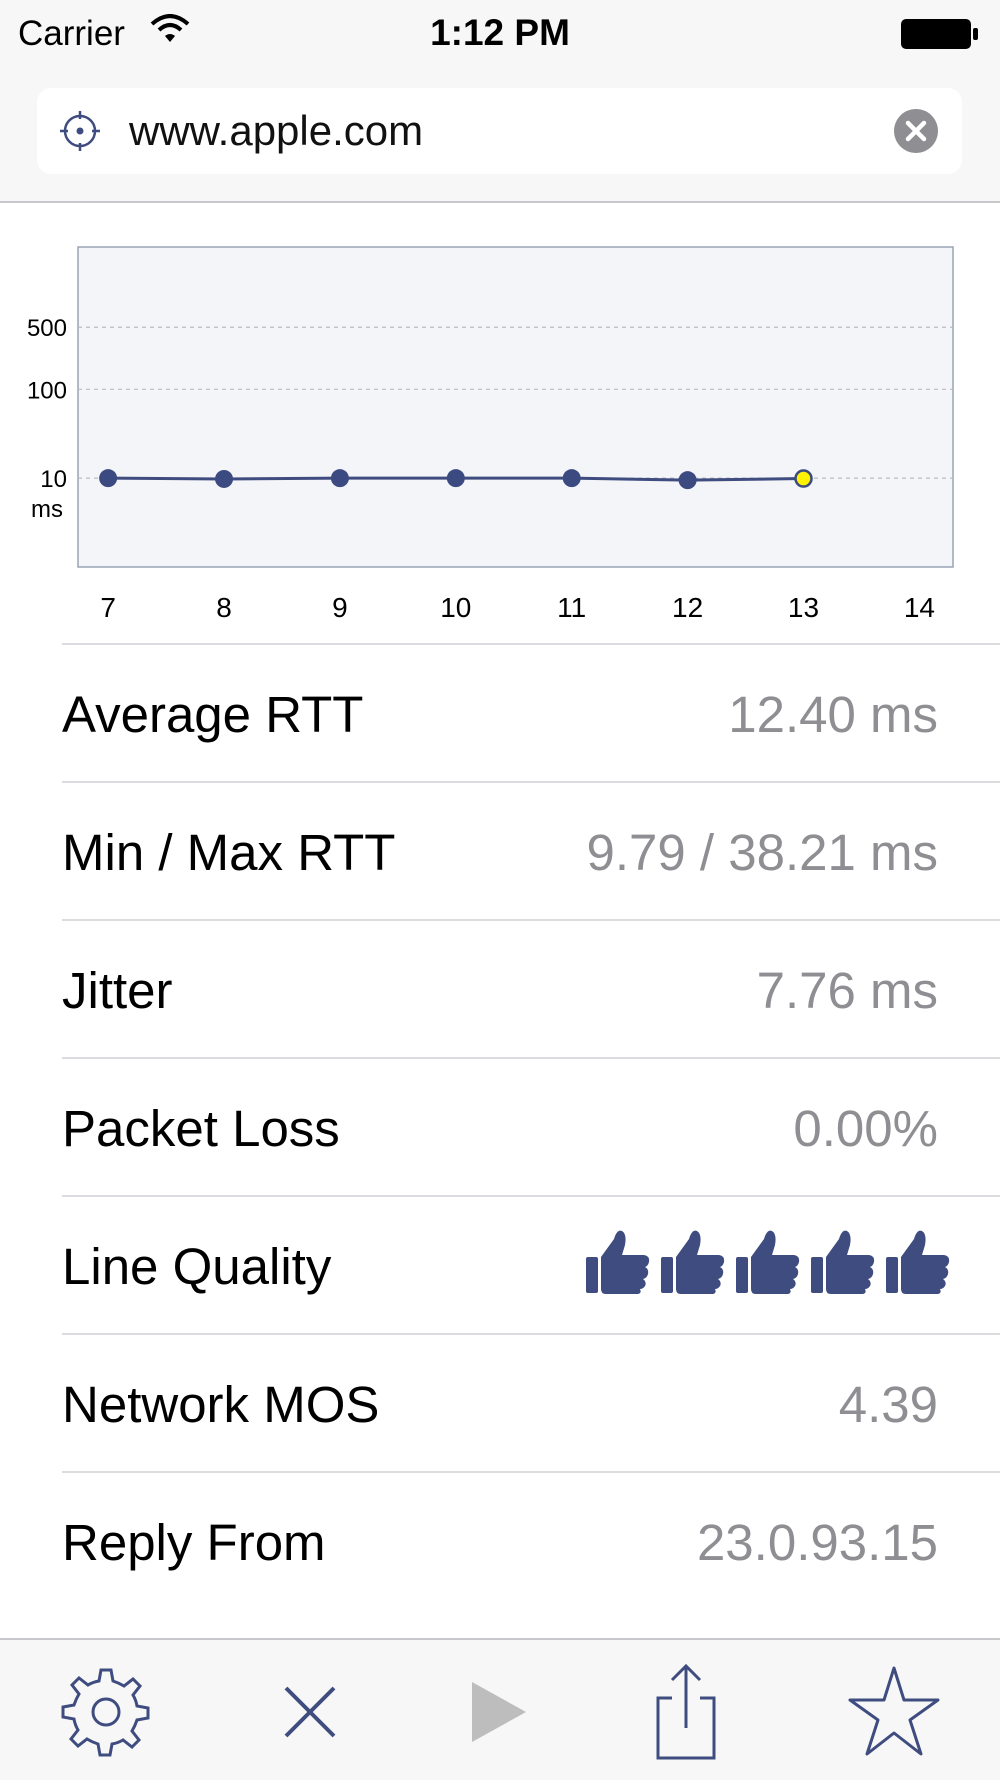  What do you see at coordinates (940, 36) in the screenshot?
I see `battery-icon` at bounding box center [940, 36].